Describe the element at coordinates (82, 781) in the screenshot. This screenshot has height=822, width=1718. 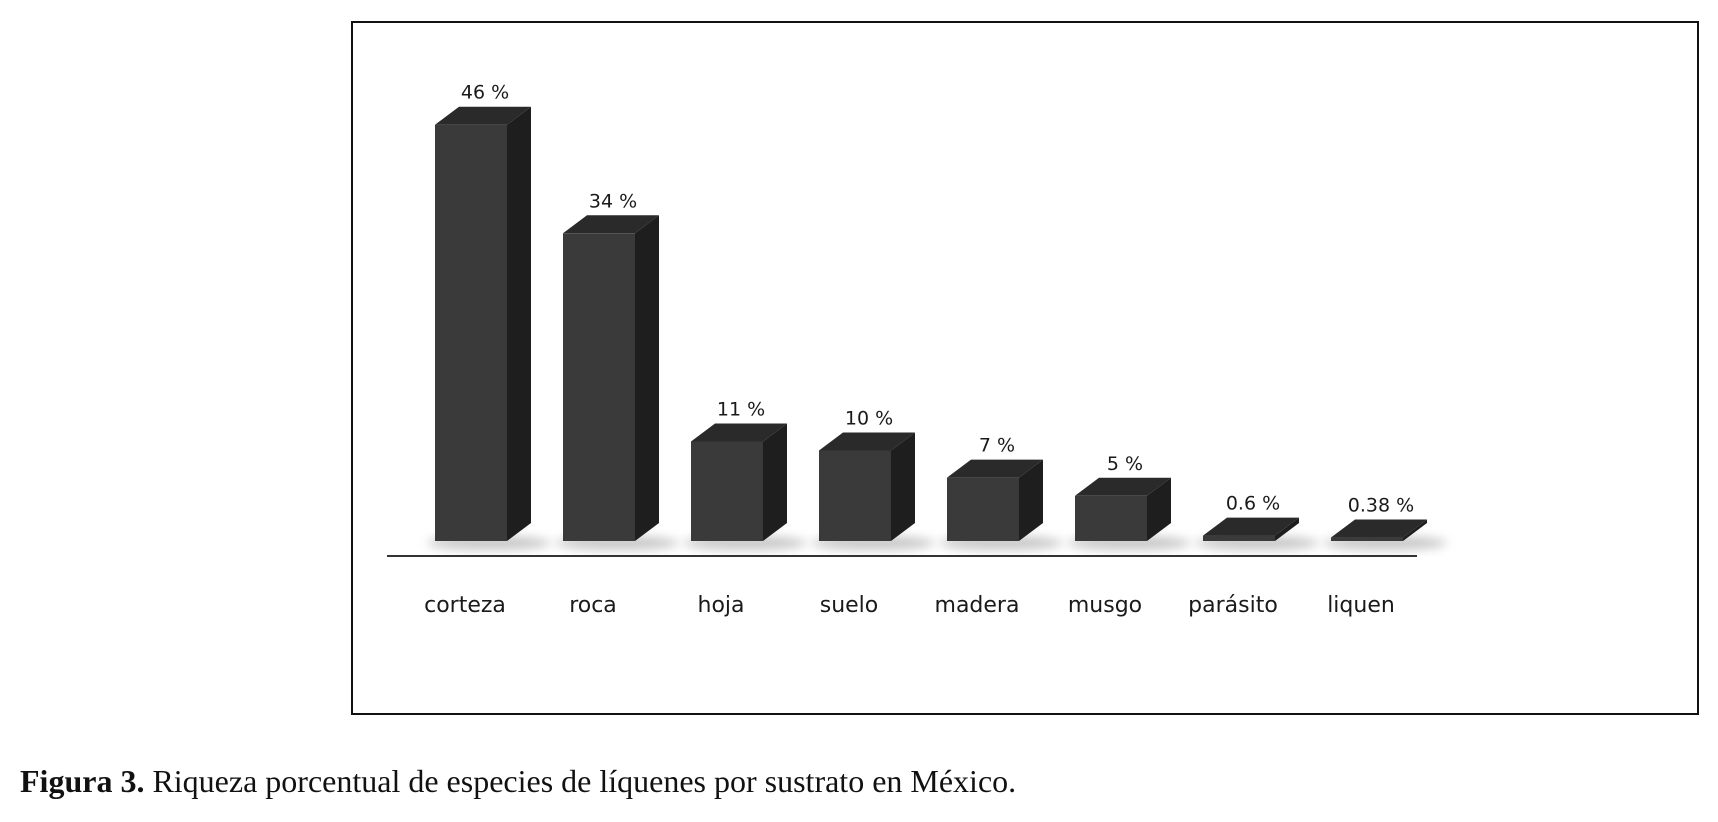
I see `figure-label: Figura 3.` at that location.